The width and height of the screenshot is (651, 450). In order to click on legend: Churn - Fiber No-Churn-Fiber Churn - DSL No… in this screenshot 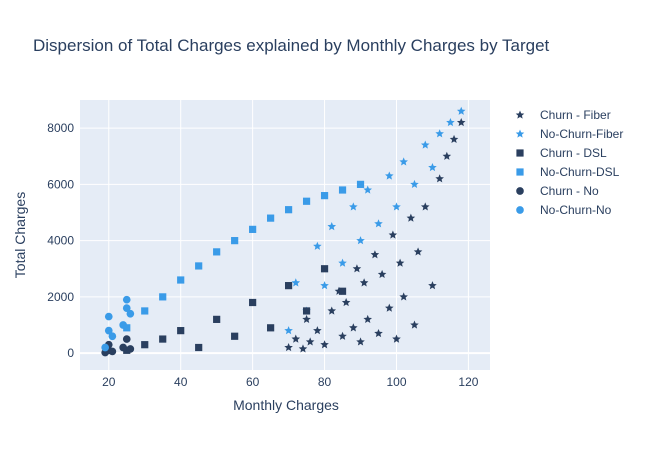, I will do `click(569, 162)`.